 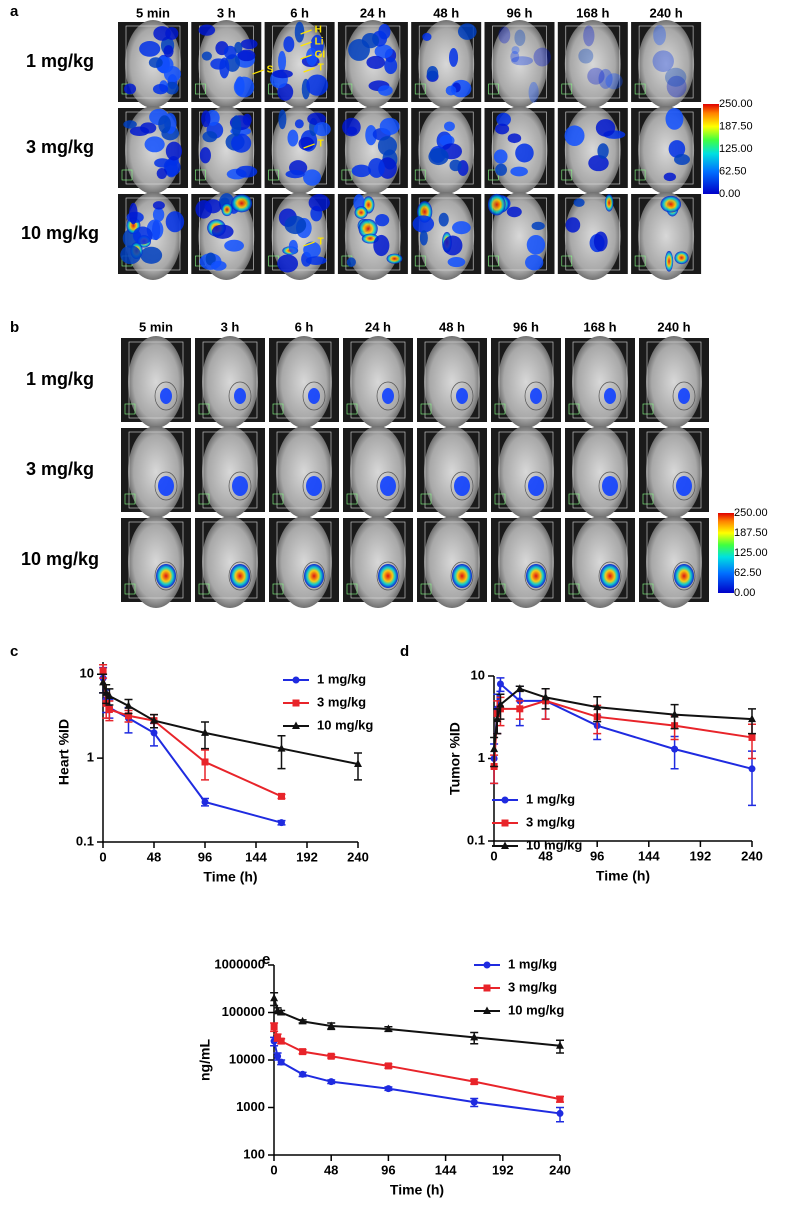 I want to click on series-line, so click(x=417, y=1063).